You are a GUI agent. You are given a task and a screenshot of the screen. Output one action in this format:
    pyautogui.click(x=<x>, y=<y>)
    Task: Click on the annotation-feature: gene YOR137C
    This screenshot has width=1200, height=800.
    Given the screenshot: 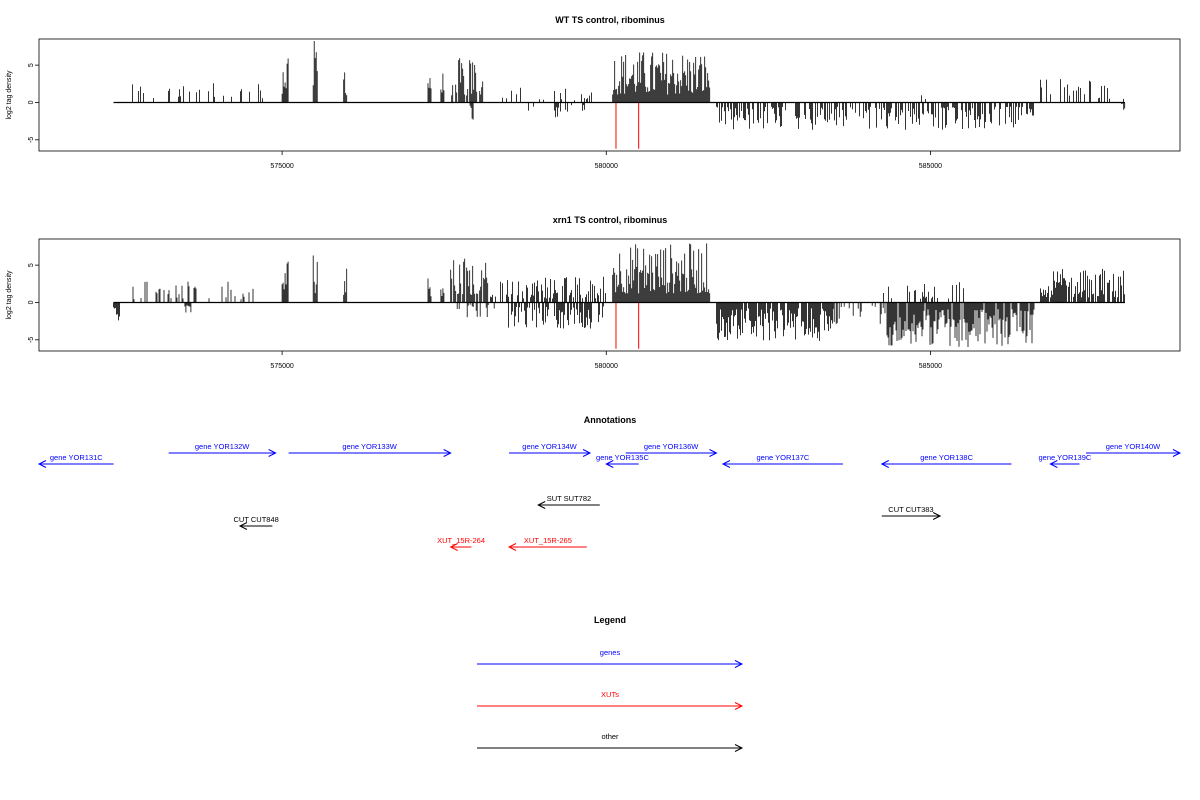 What is the action you would take?
    pyautogui.click(x=782, y=460)
    